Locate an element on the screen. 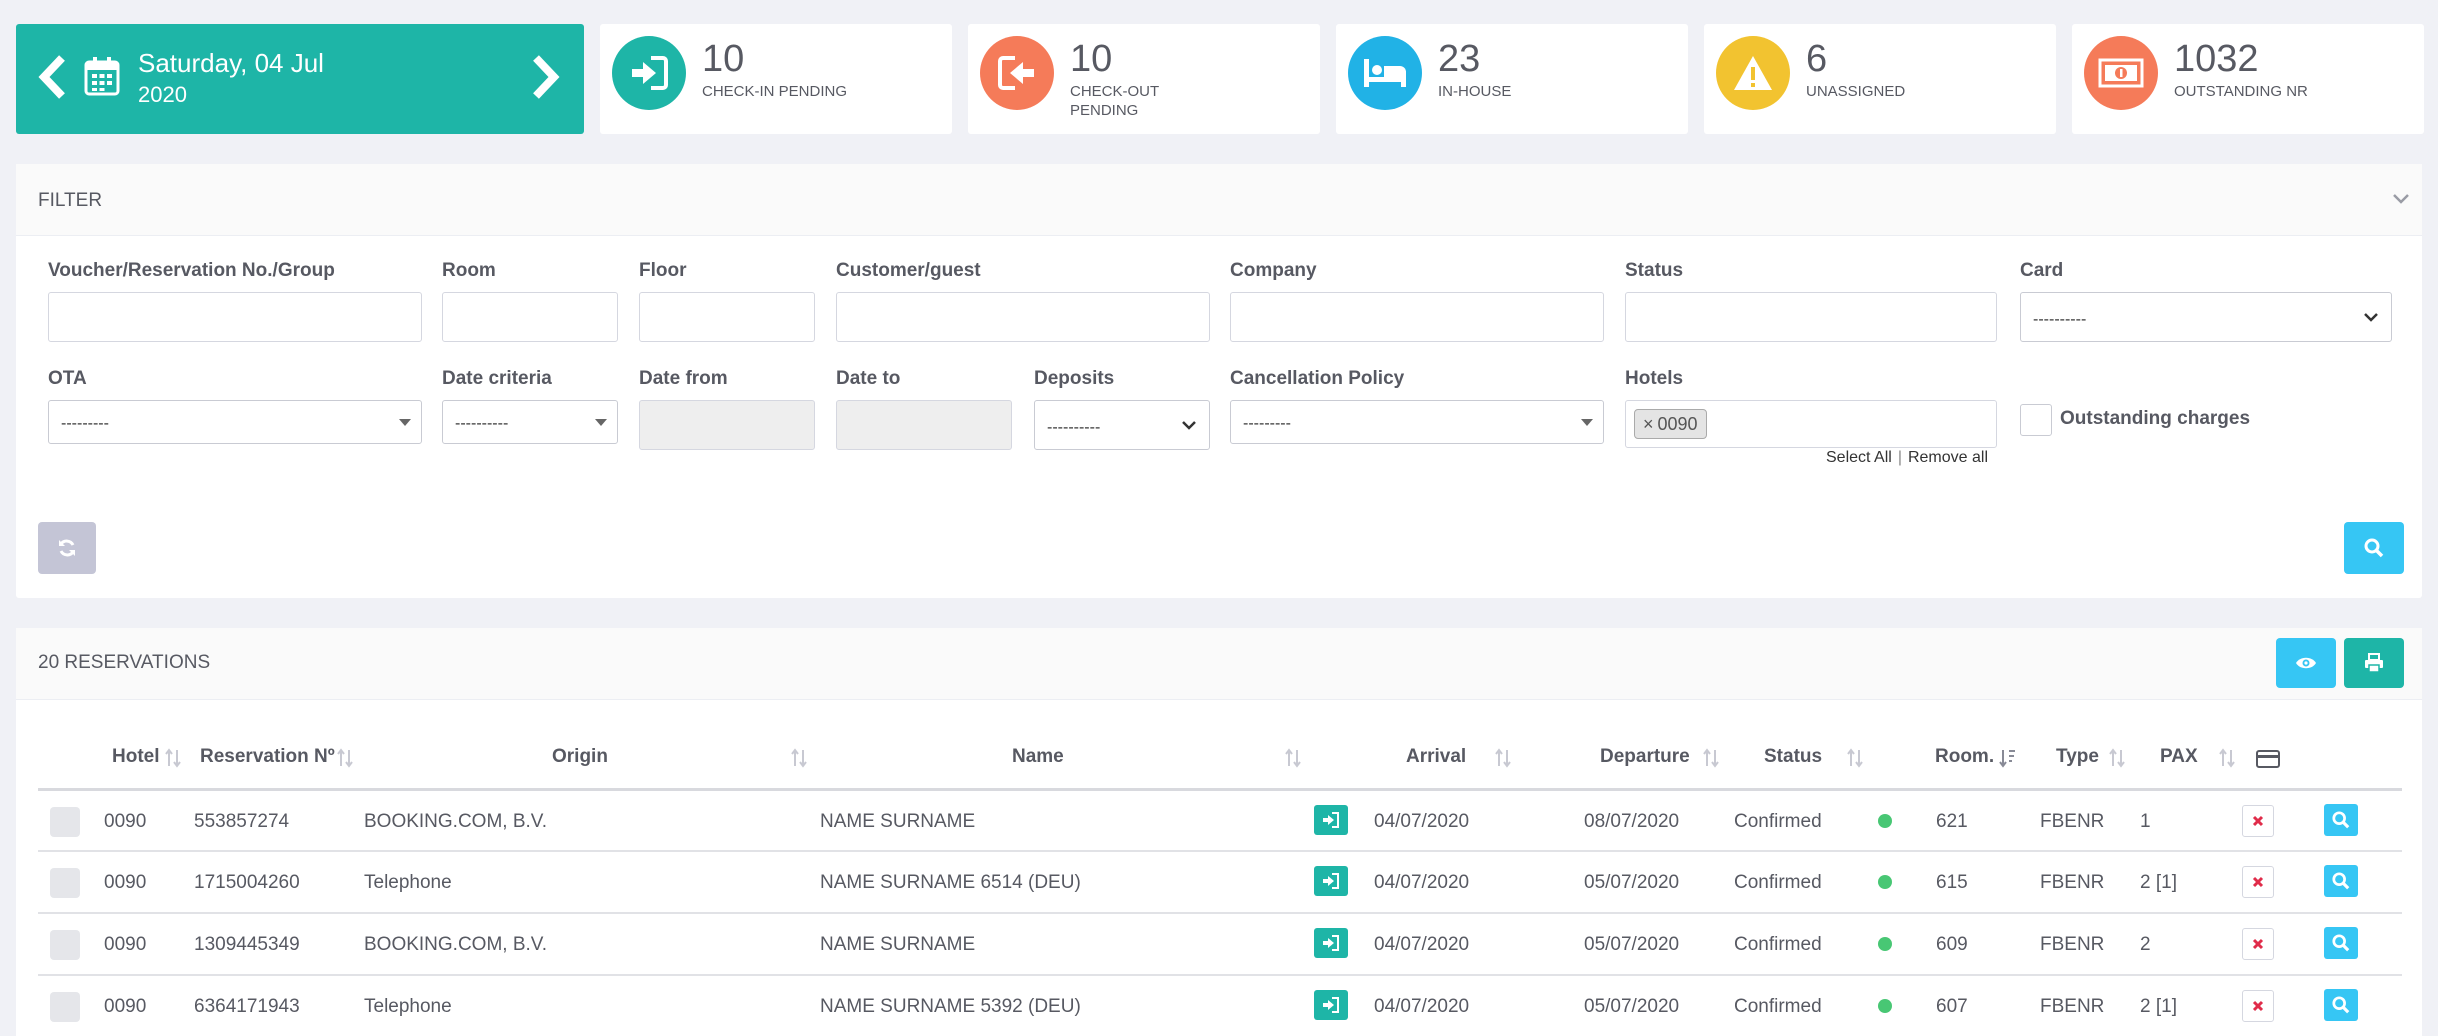 The image size is (2438, 1036). hotel-select-links: Select All | Remove all is located at coordinates (1907, 458).